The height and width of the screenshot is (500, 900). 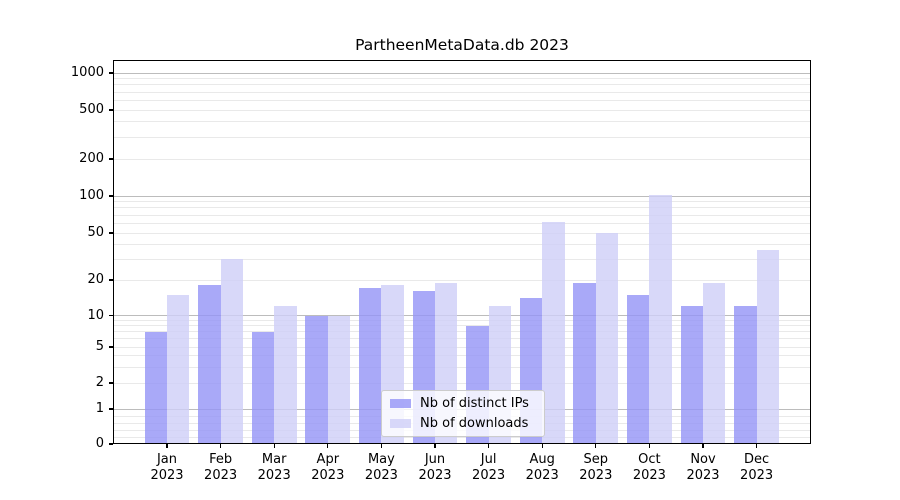 I want to click on y-axis-tick-label: 5, so click(x=99, y=346).